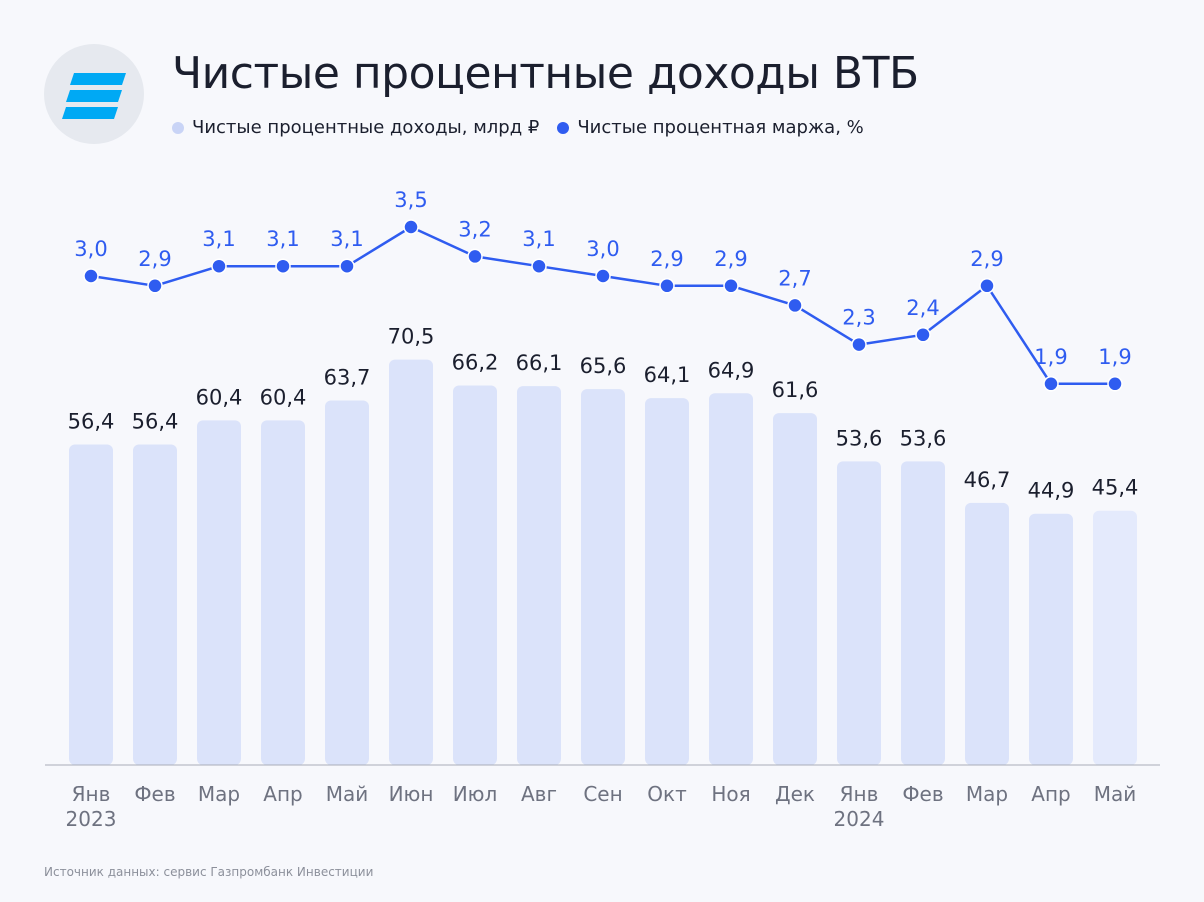 The width and height of the screenshot is (1204, 902). I want to click on bar-label: 63,7, so click(347, 378).